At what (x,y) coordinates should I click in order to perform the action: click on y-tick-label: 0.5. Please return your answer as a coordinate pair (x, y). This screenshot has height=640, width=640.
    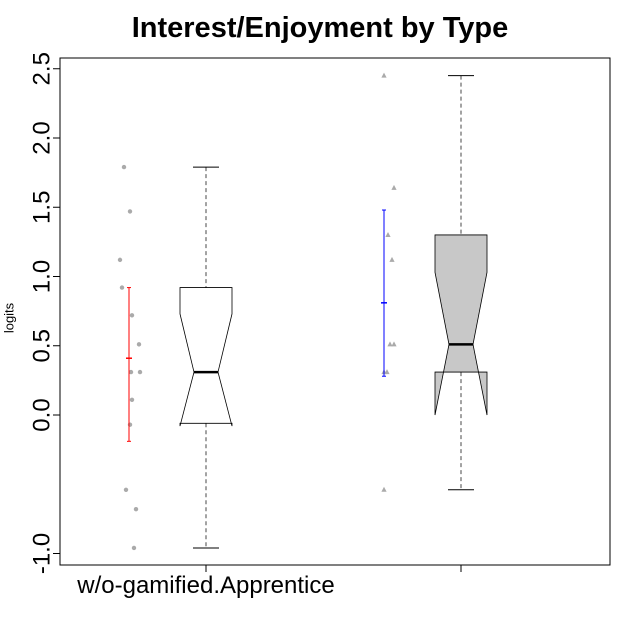
    Looking at the image, I should click on (42, 345).